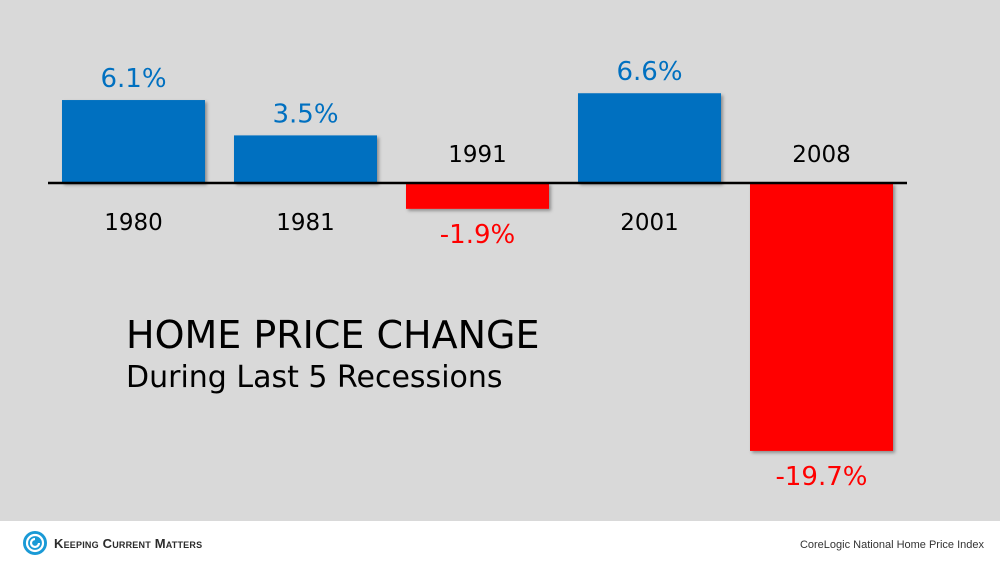 Image resolution: width=1000 pixels, height=563 pixels. What do you see at coordinates (821, 155) in the screenshot?
I see `category-label-2008: 2008` at bounding box center [821, 155].